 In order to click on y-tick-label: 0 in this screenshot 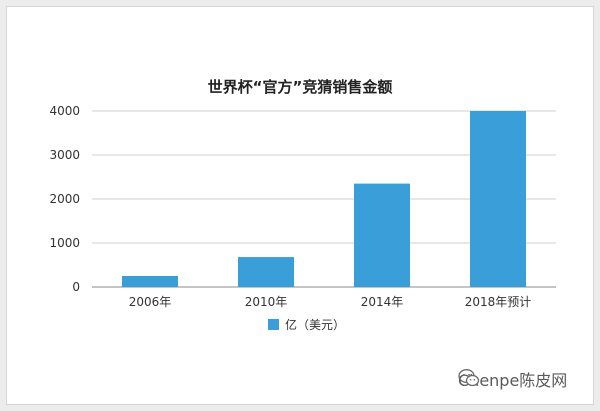, I will do `click(76, 287)`.